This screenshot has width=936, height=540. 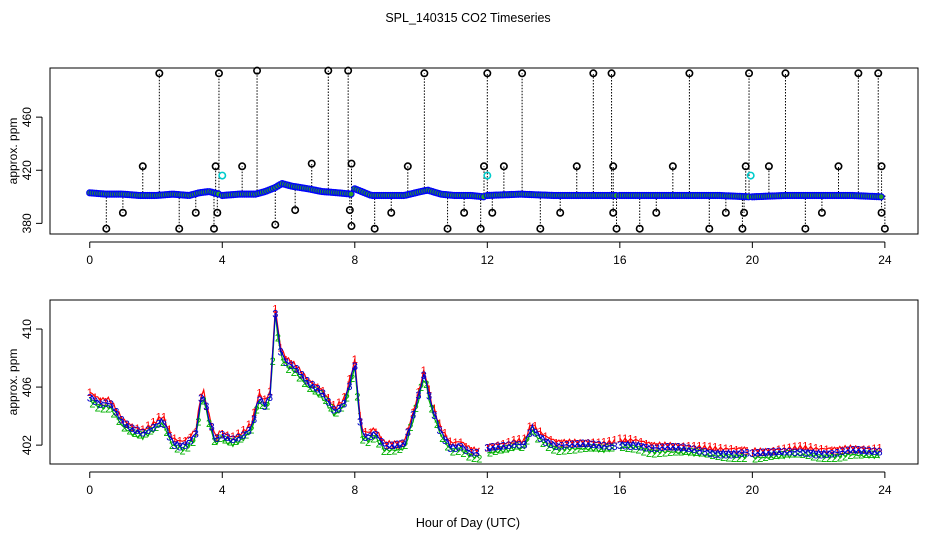 What do you see at coordinates (13, 382) in the screenshot?
I see `bottom-y-axis-label: approx. ppm` at bounding box center [13, 382].